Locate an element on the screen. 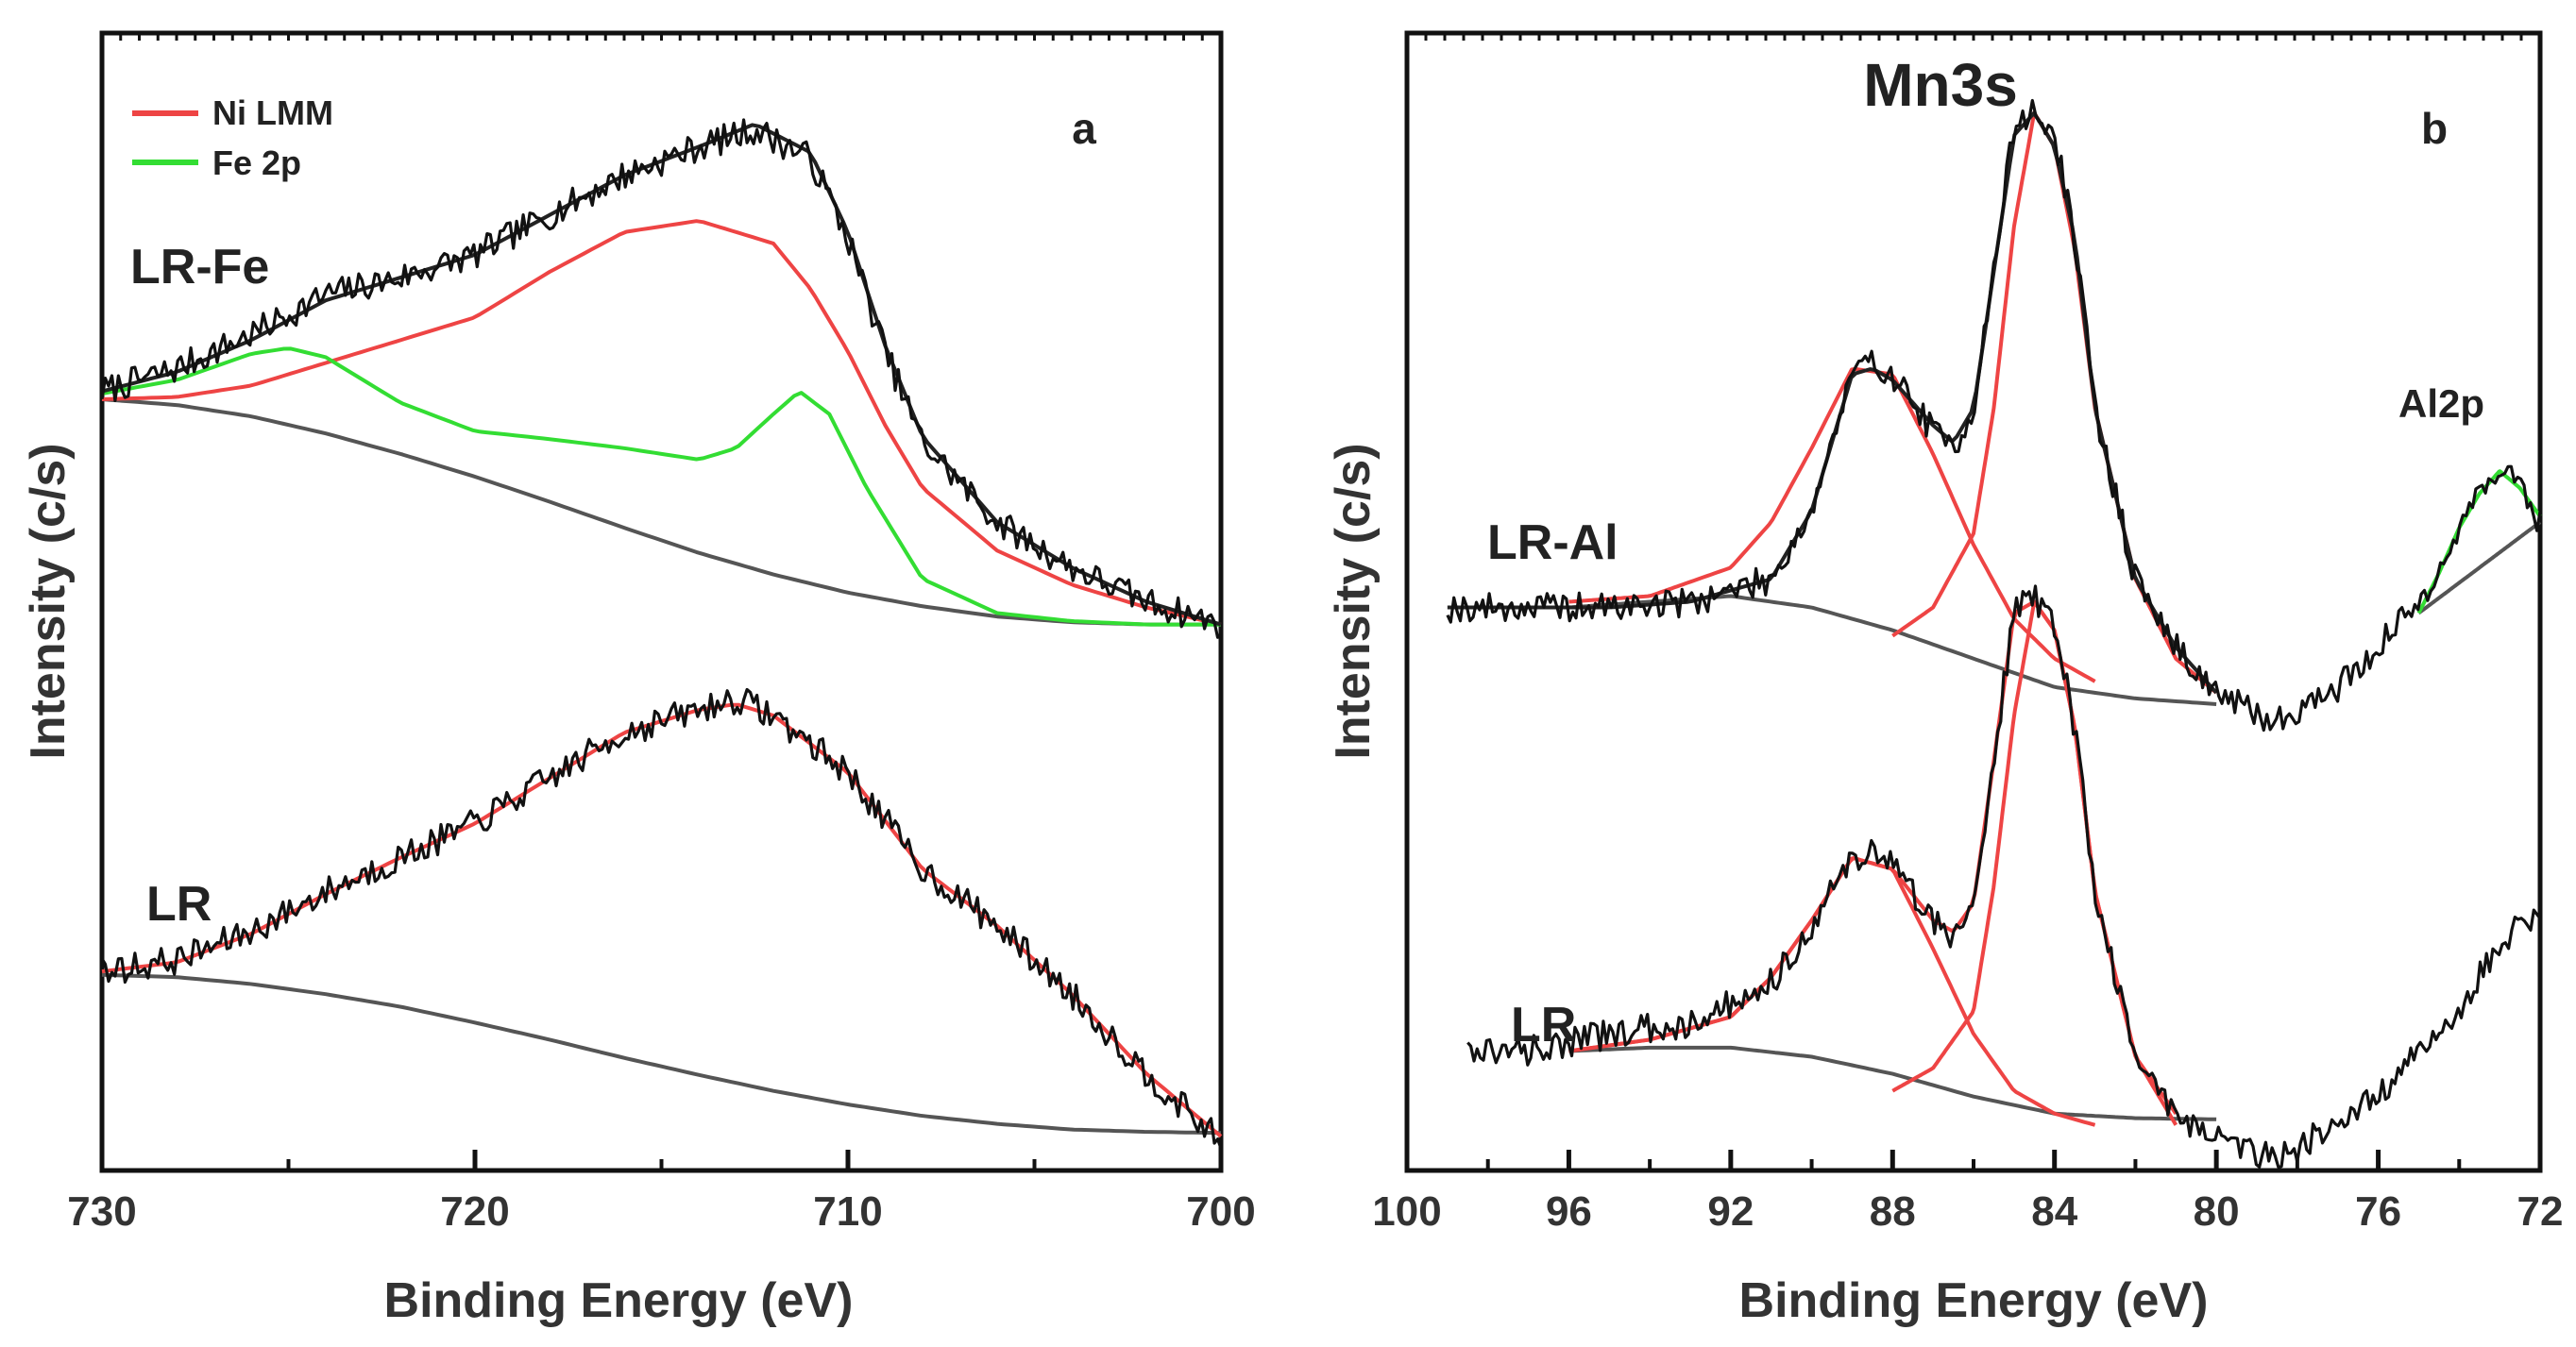 This screenshot has height=1347, width=2576. panel-b-x-tick-label: 96 is located at coordinates (1569, 1211).